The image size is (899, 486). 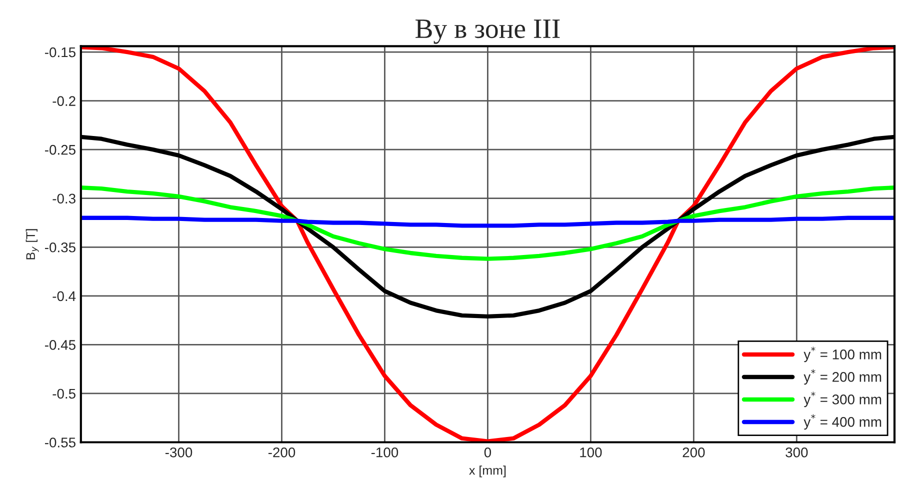 What do you see at coordinates (797, 452) in the screenshot?
I see `x-tick-label: 300` at bounding box center [797, 452].